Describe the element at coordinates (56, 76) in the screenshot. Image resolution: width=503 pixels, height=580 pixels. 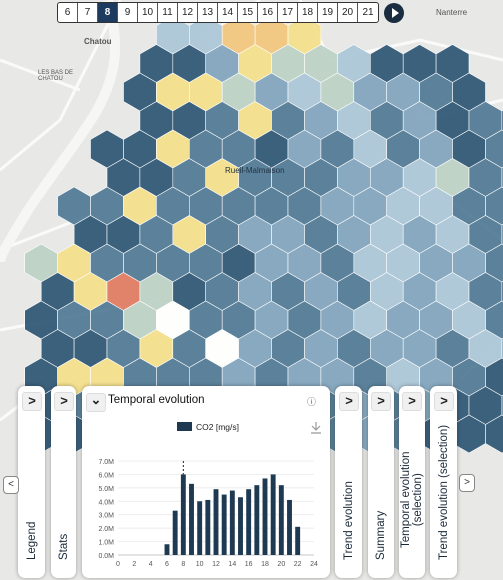
I see `map-label-les-bas-chatou: LES BAS DE CHATOU` at that location.